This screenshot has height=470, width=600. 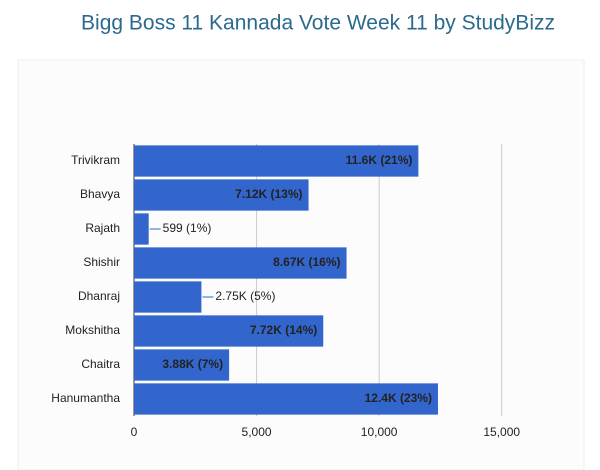 What do you see at coordinates (134, 432) in the screenshot?
I see `x-tick-label: 0` at bounding box center [134, 432].